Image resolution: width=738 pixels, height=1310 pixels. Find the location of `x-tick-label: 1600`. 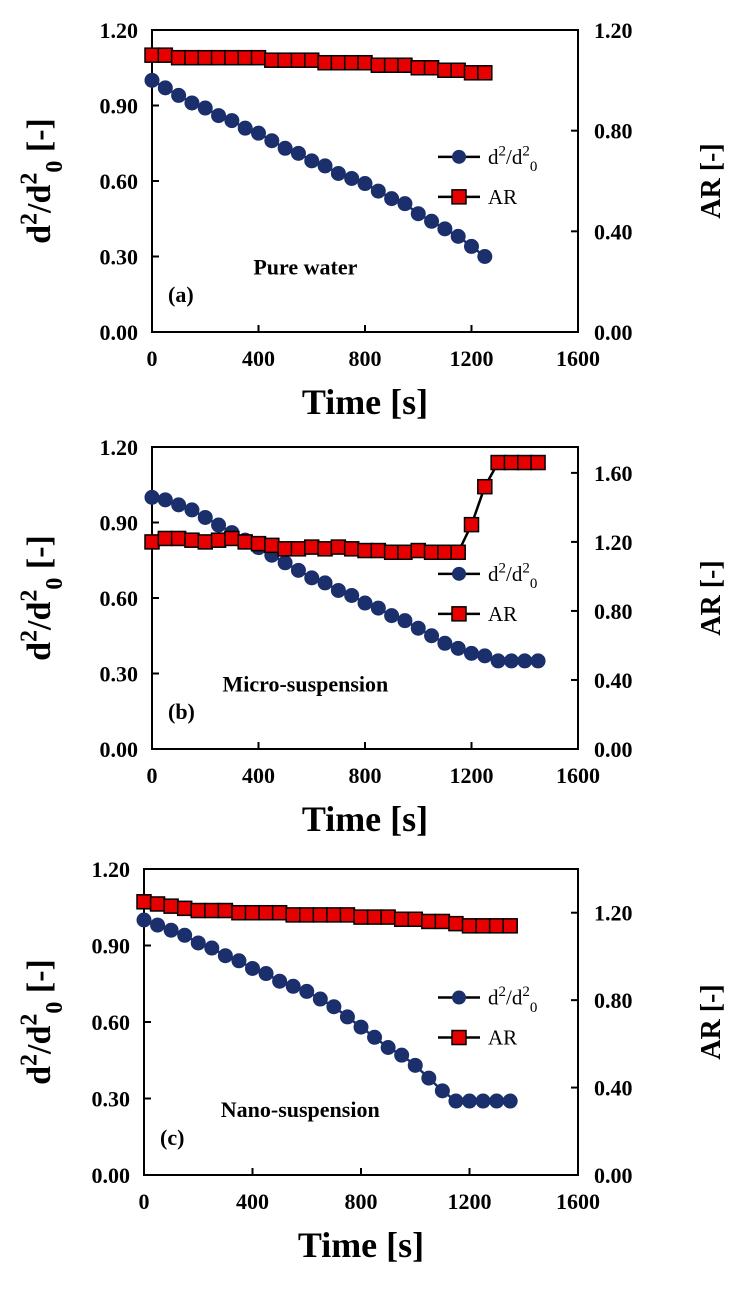

x-tick-label: 1600 is located at coordinates (578, 1201).